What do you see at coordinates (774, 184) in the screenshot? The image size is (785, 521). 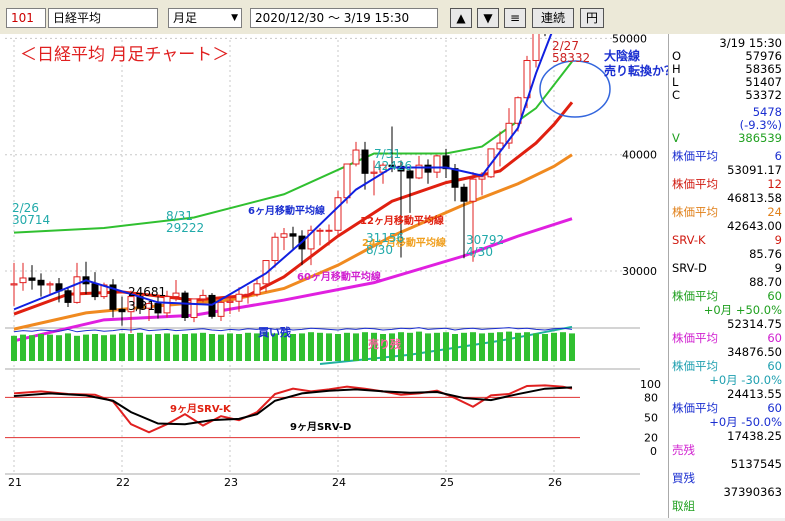 I see `indicator-period: 12` at bounding box center [774, 184].